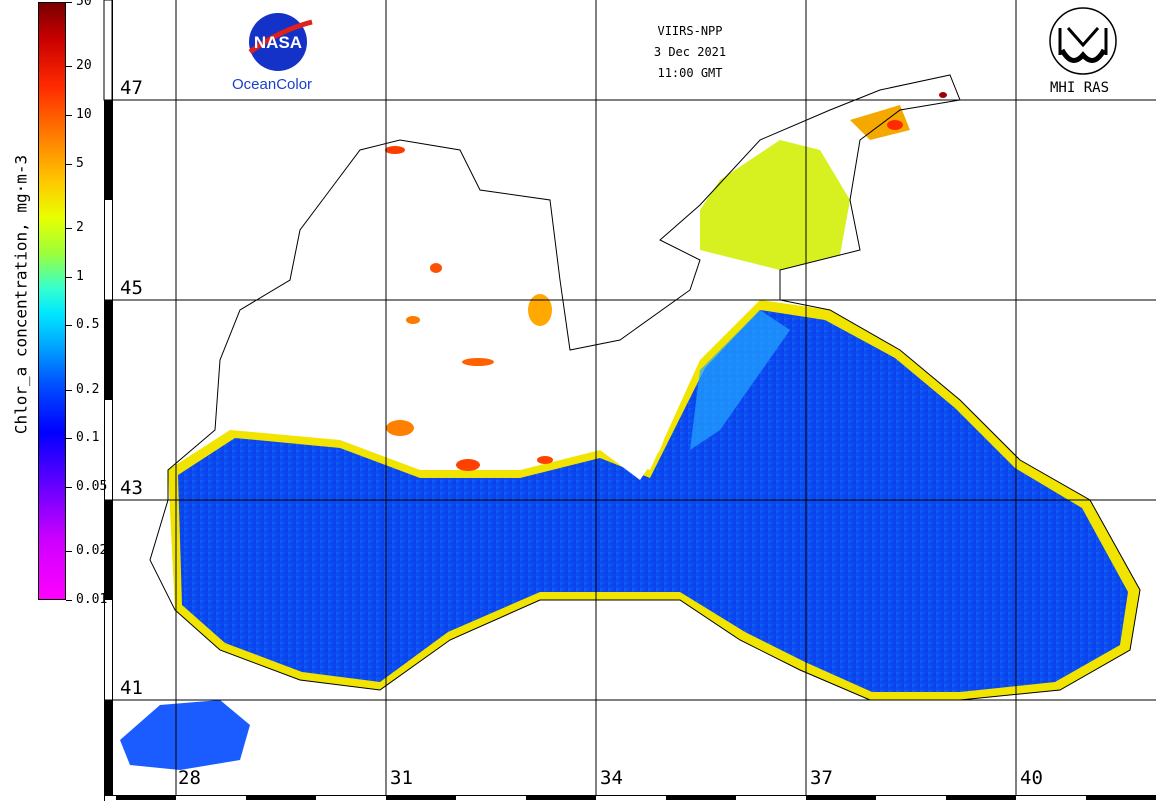  Describe the element at coordinates (52, 301) in the screenshot. I see `colorbar-gradient` at that location.